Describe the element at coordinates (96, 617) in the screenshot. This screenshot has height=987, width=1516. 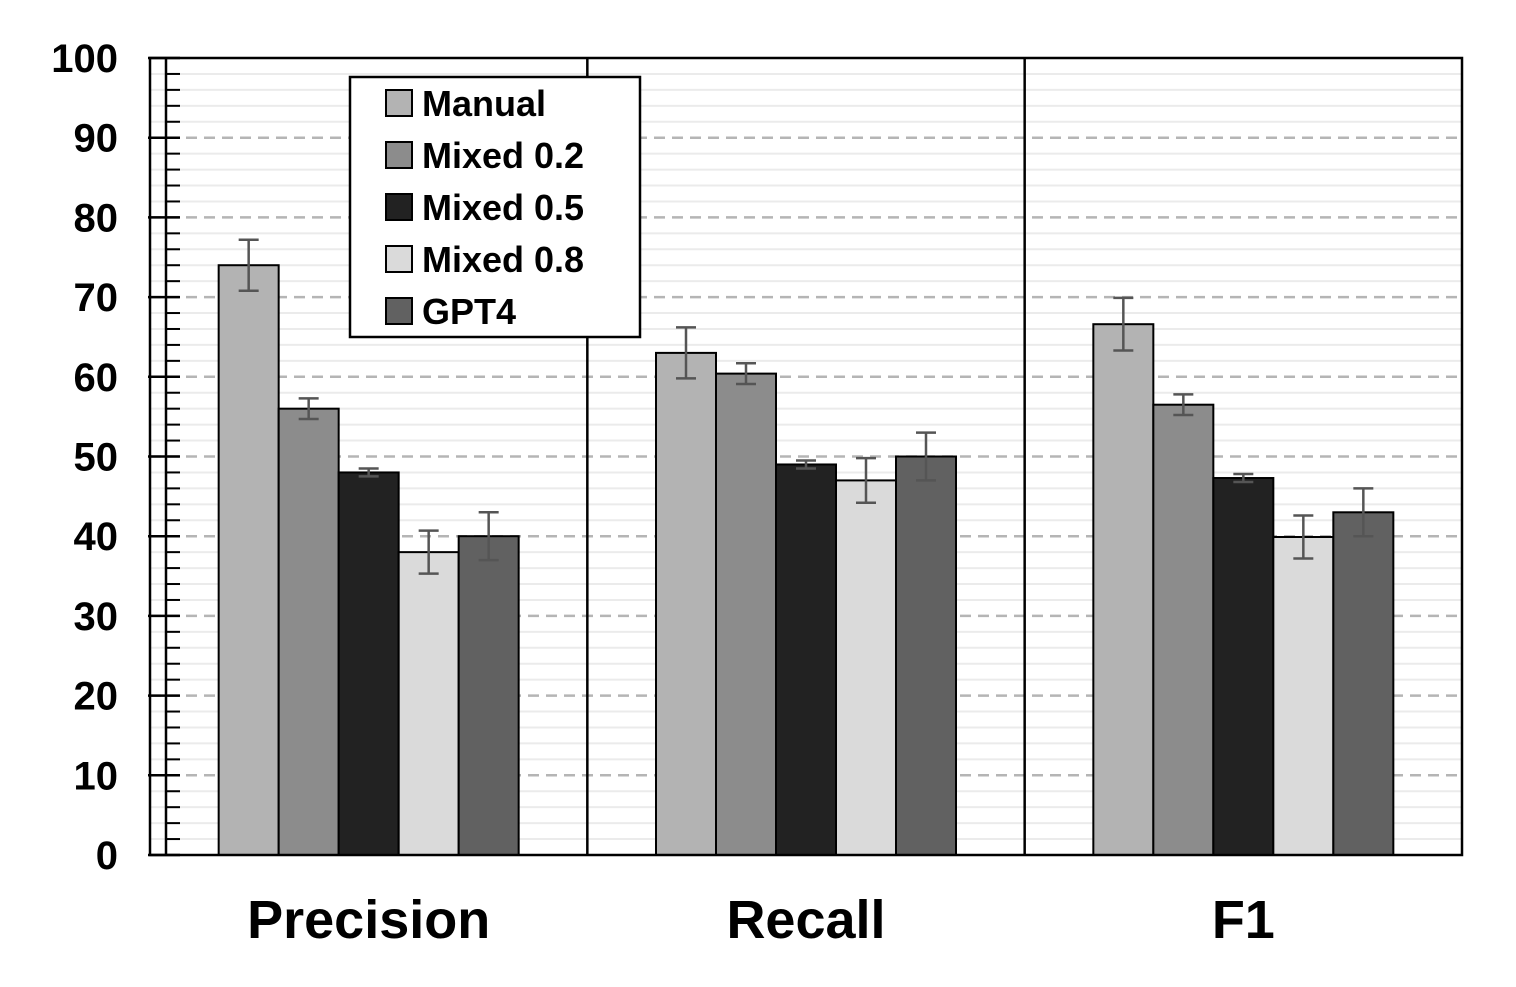
I see `y-tick-label: 30` at that location.